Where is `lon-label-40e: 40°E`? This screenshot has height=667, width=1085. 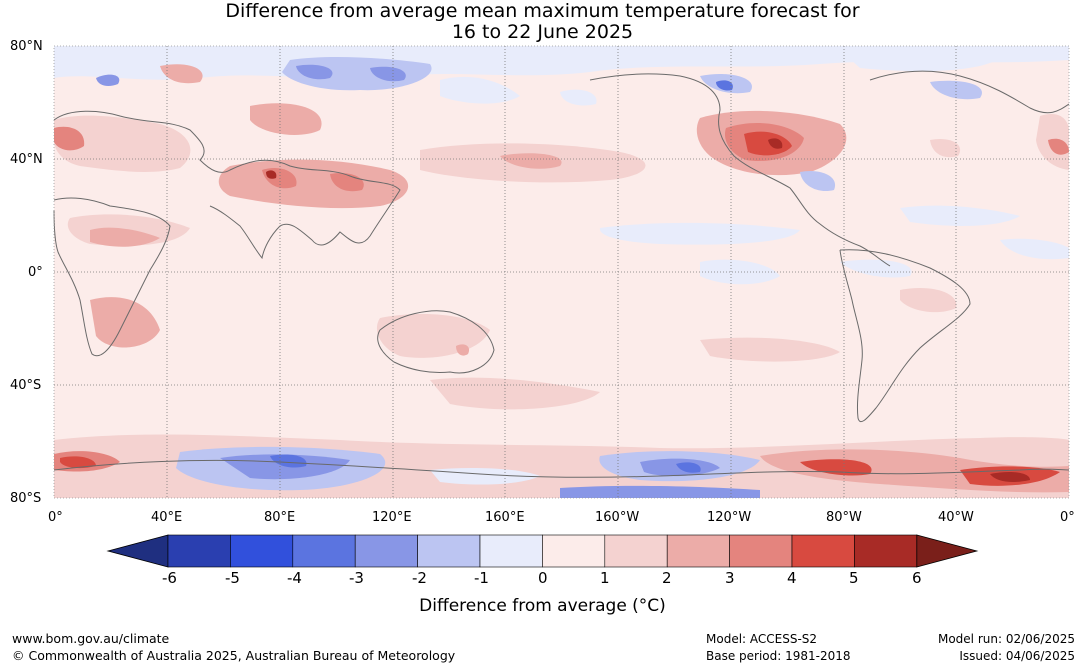 lon-label-40e: 40°E is located at coordinates (167, 517).